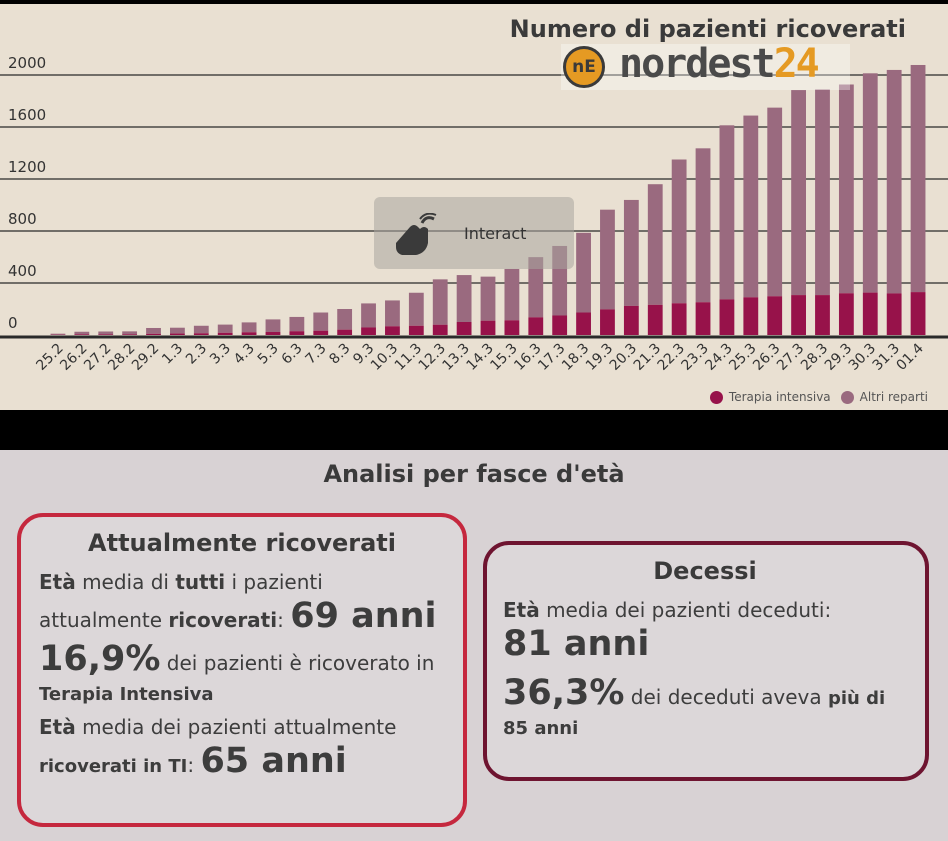 The width and height of the screenshot is (948, 841). Describe the element at coordinates (273, 761) in the screenshot. I see `big-value: 65 anni` at that location.